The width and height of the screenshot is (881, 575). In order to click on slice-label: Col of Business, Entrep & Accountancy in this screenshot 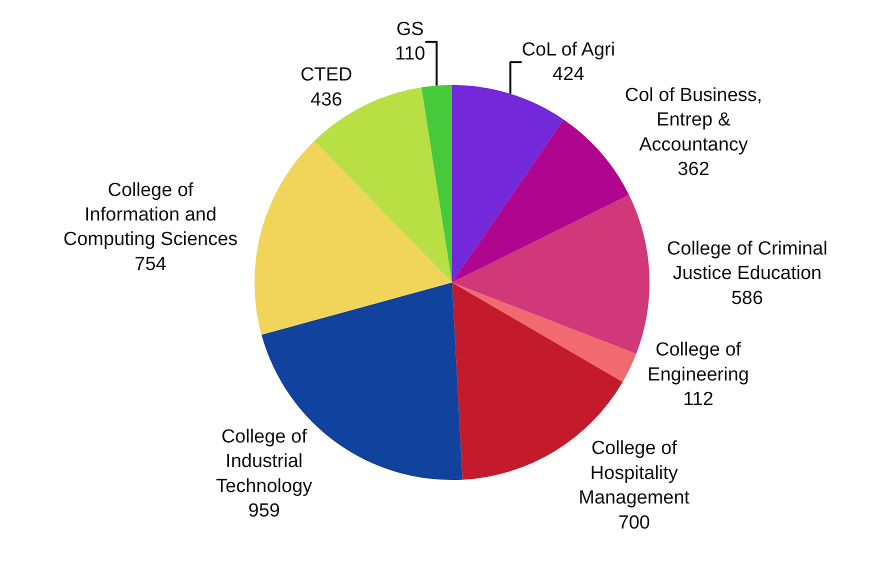, I will do `click(693, 120)`.